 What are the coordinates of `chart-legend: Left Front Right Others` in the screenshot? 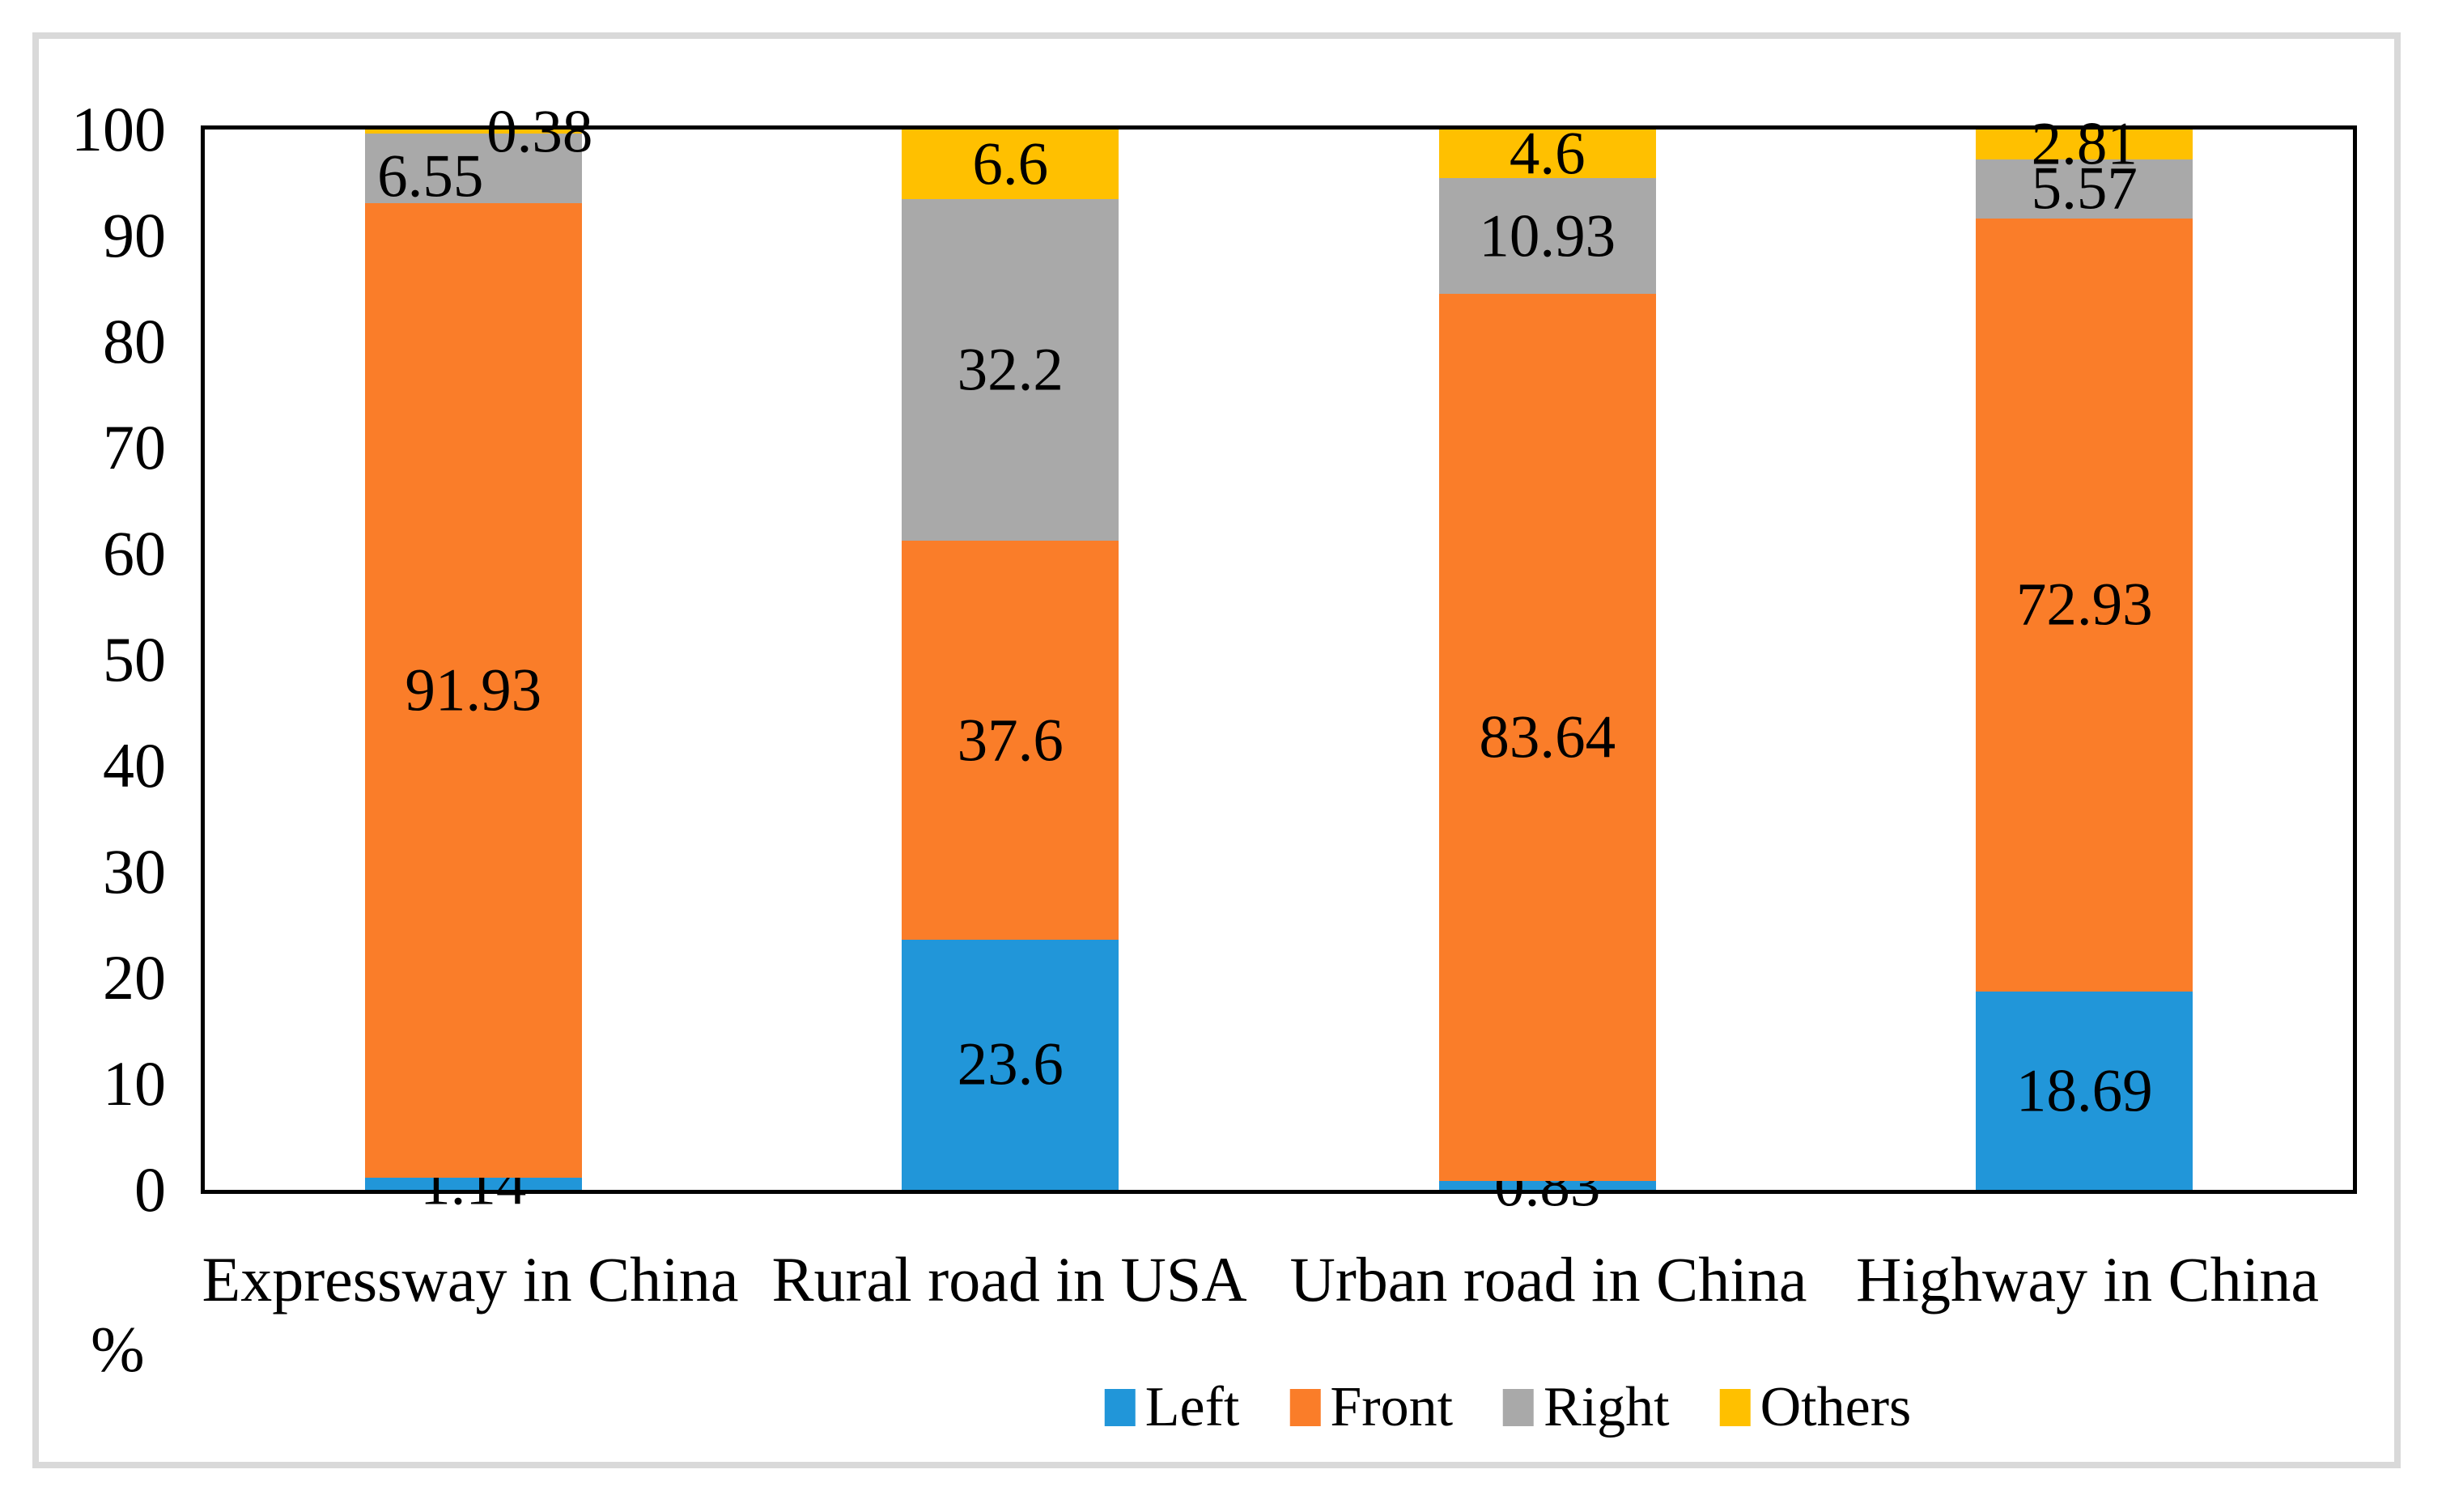 It's located at (1508, 1407).